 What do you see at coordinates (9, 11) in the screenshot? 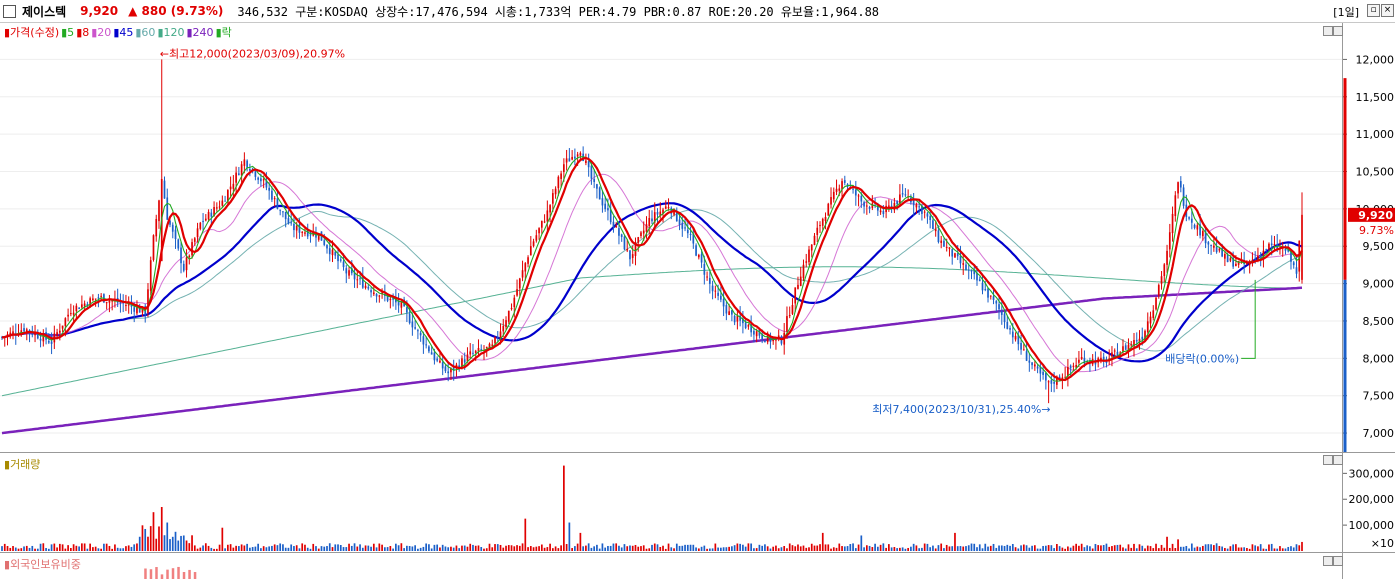
I see `select-checkbox` at bounding box center [9, 11].